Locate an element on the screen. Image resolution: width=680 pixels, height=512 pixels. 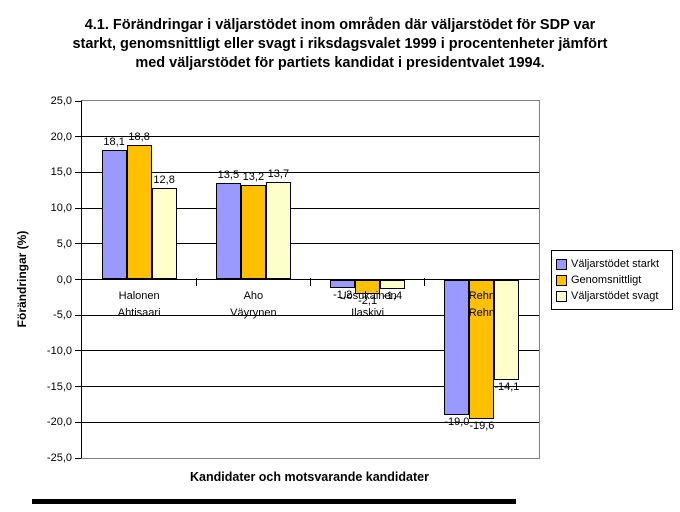
value-label: 13,2 is located at coordinates (253, 177).